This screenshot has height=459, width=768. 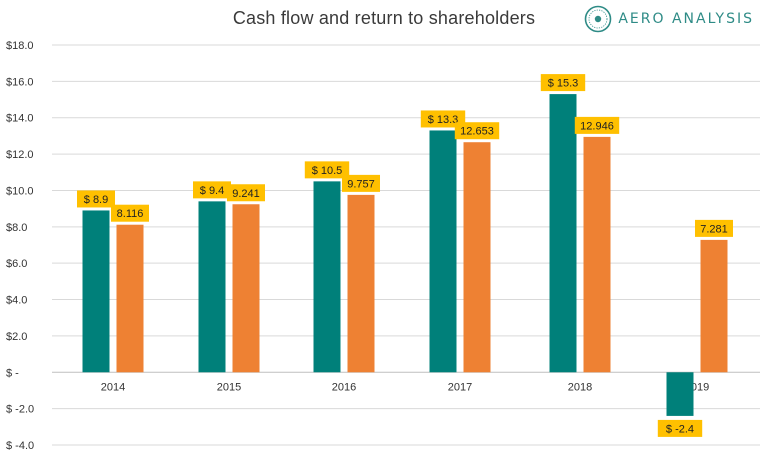 I want to click on data-label: 9.757, so click(x=361, y=184).